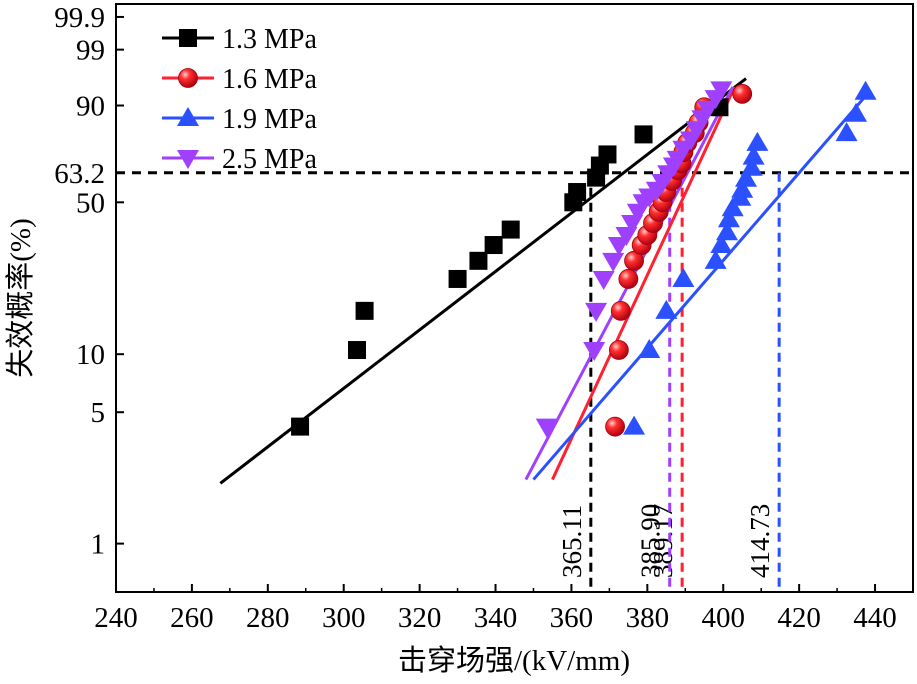 This screenshot has width=917, height=684. Describe the element at coordinates (643, 283) in the screenshot. I see `fit-line` at that location.